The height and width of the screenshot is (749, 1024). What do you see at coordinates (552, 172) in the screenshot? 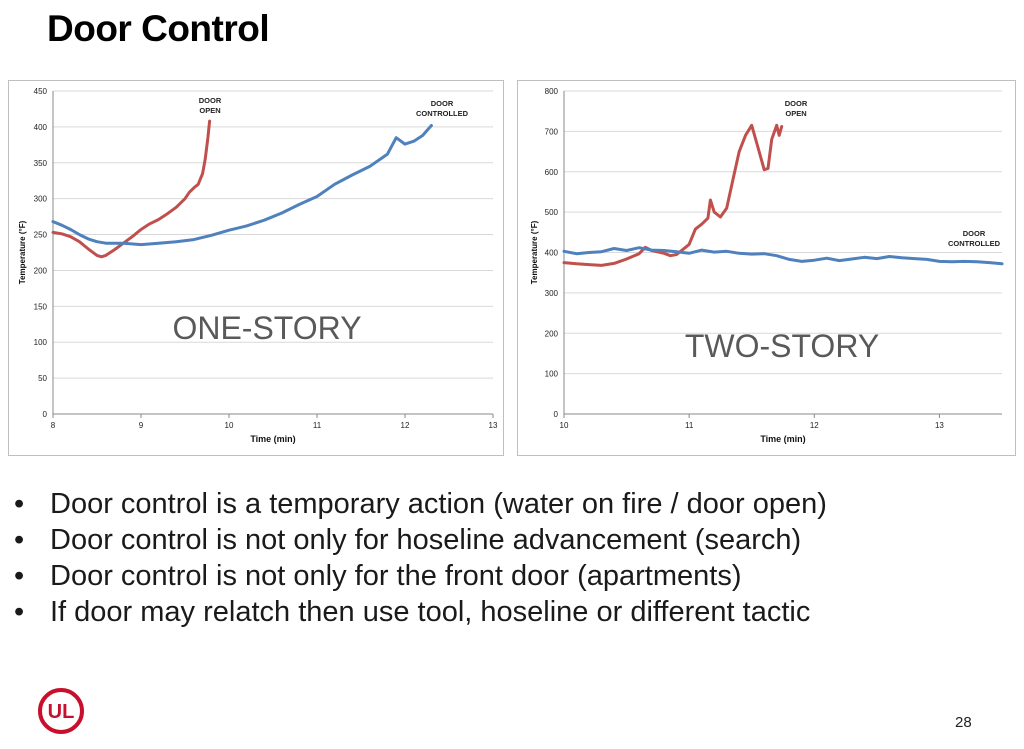
I see `y-tick-label: 600` at bounding box center [552, 172].